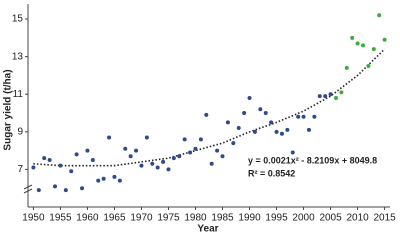 The image size is (400, 240). Describe the element at coordinates (114, 218) in the screenshot. I see `x-tick-label: 1965` at that location.